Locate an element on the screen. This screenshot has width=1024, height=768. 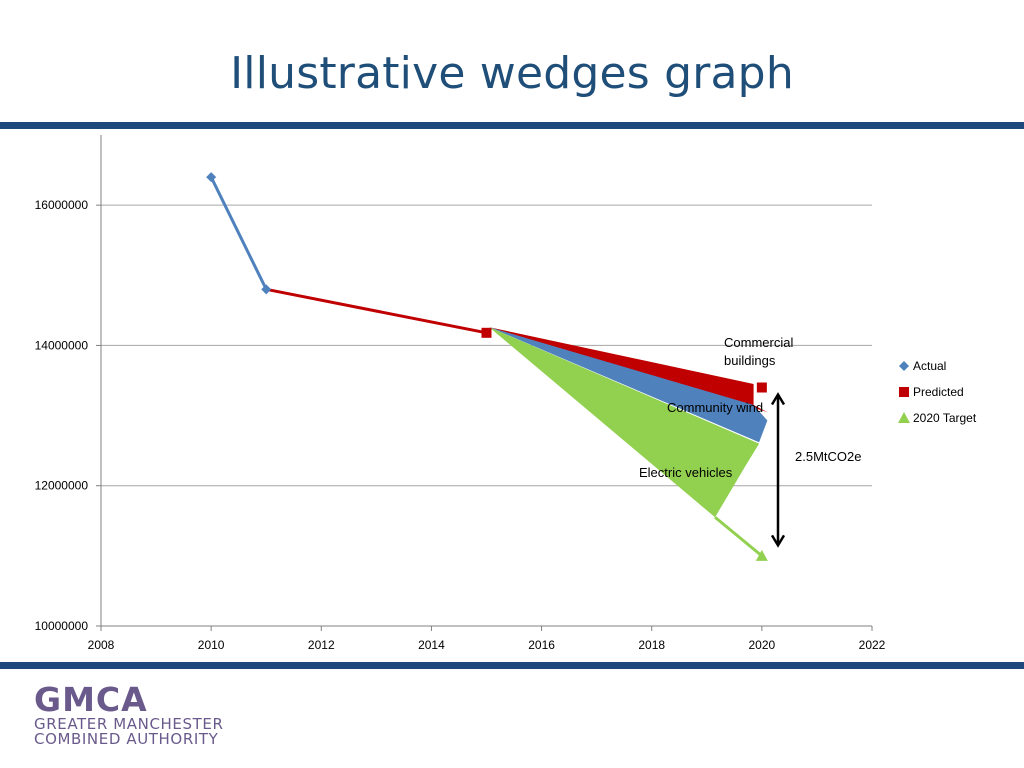
annotation-commercial: Commercial is located at coordinates (758, 342).